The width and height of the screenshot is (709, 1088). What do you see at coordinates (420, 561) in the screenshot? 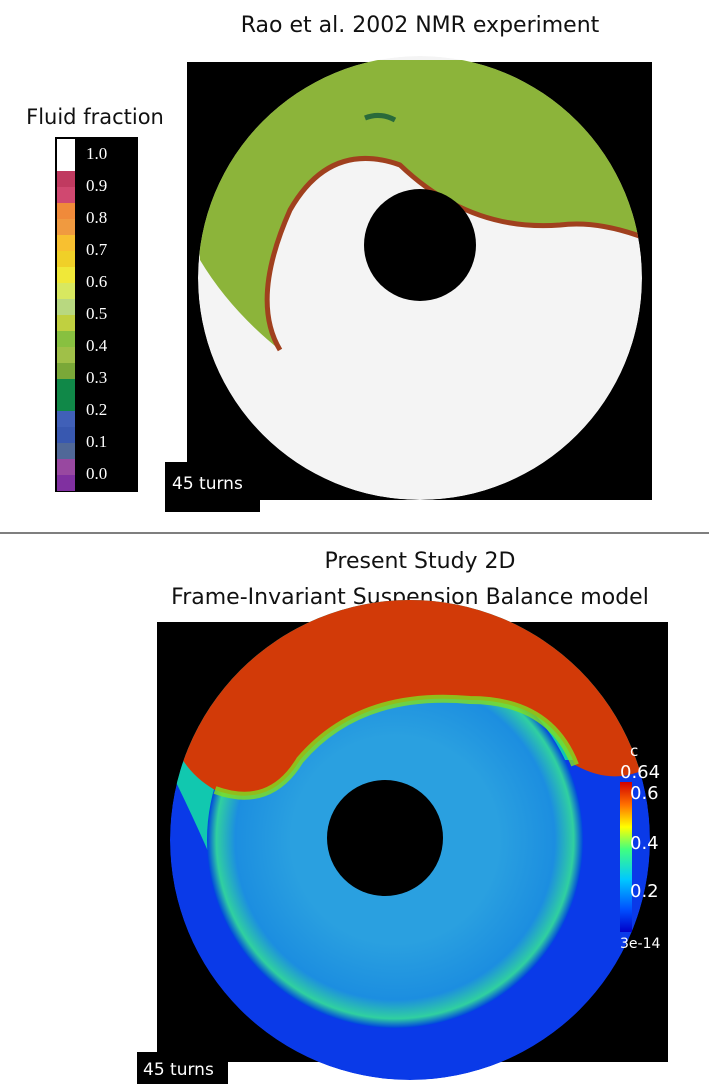
I see `bottom-title: Present Study 2D` at bounding box center [420, 561].